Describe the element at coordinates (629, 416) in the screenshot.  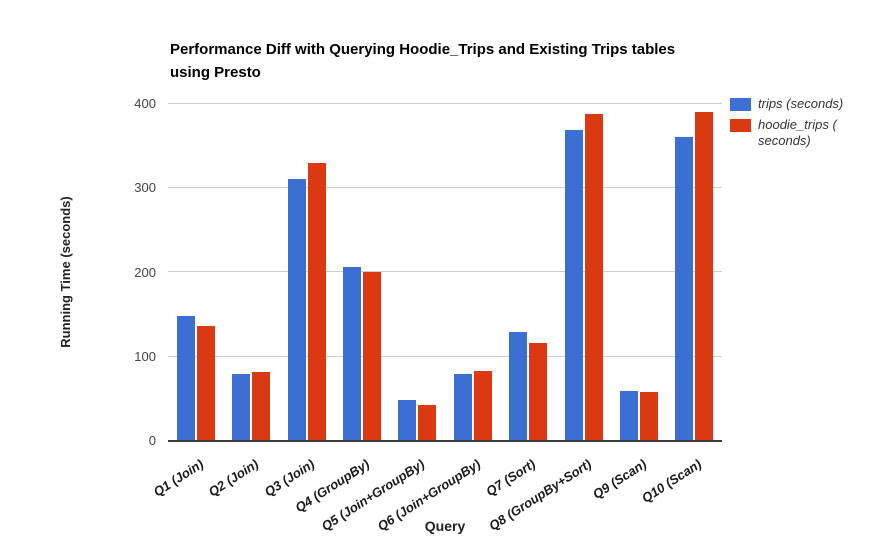
I see `bar-trips-q9` at that location.